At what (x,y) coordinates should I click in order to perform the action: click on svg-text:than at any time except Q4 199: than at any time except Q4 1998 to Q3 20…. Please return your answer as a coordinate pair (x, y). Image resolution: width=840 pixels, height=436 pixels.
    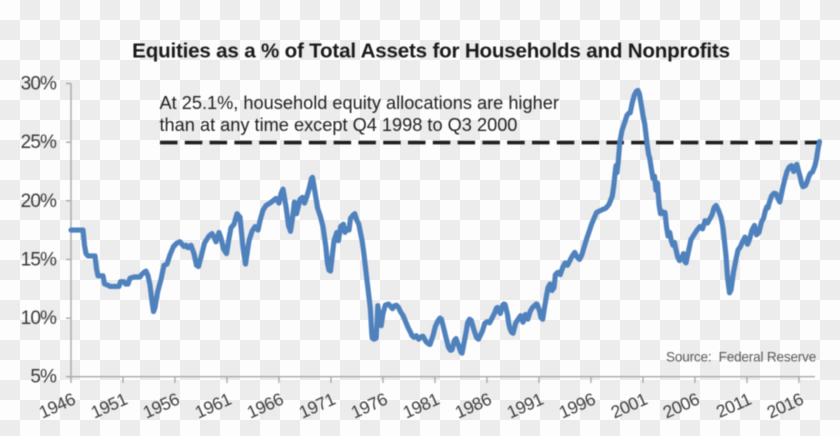
    Looking at the image, I should click on (339, 125).